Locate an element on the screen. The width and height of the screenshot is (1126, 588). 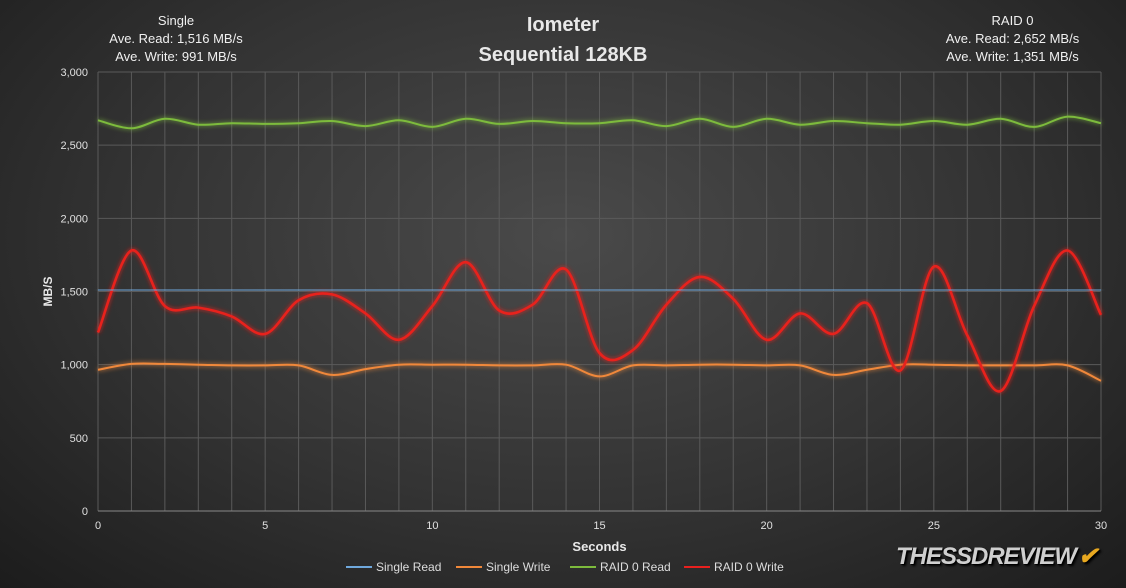
x-tick-label: 10 is located at coordinates (432, 526).